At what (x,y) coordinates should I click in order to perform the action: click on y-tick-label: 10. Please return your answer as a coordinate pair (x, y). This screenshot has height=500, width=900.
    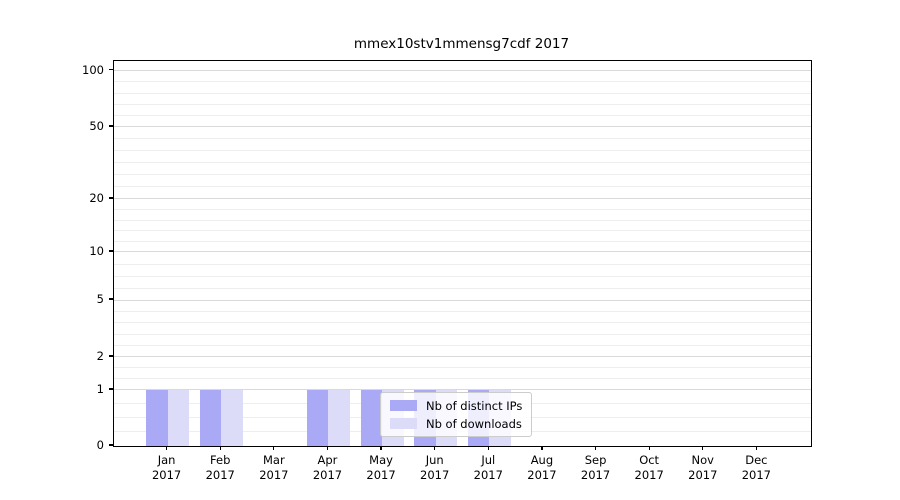
    Looking at the image, I should click on (96, 250).